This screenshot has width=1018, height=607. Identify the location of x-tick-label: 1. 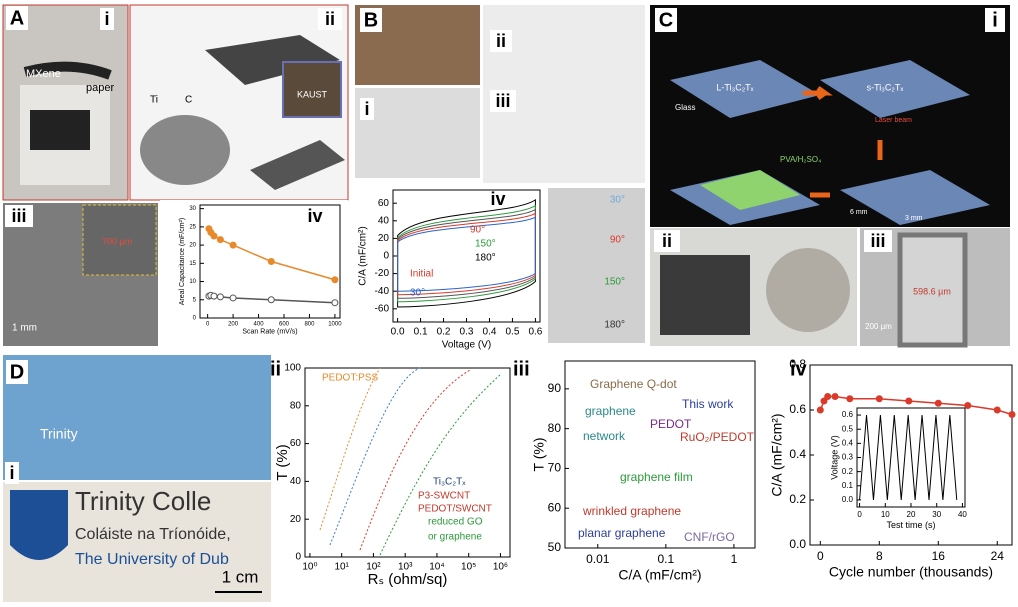
(734, 559).